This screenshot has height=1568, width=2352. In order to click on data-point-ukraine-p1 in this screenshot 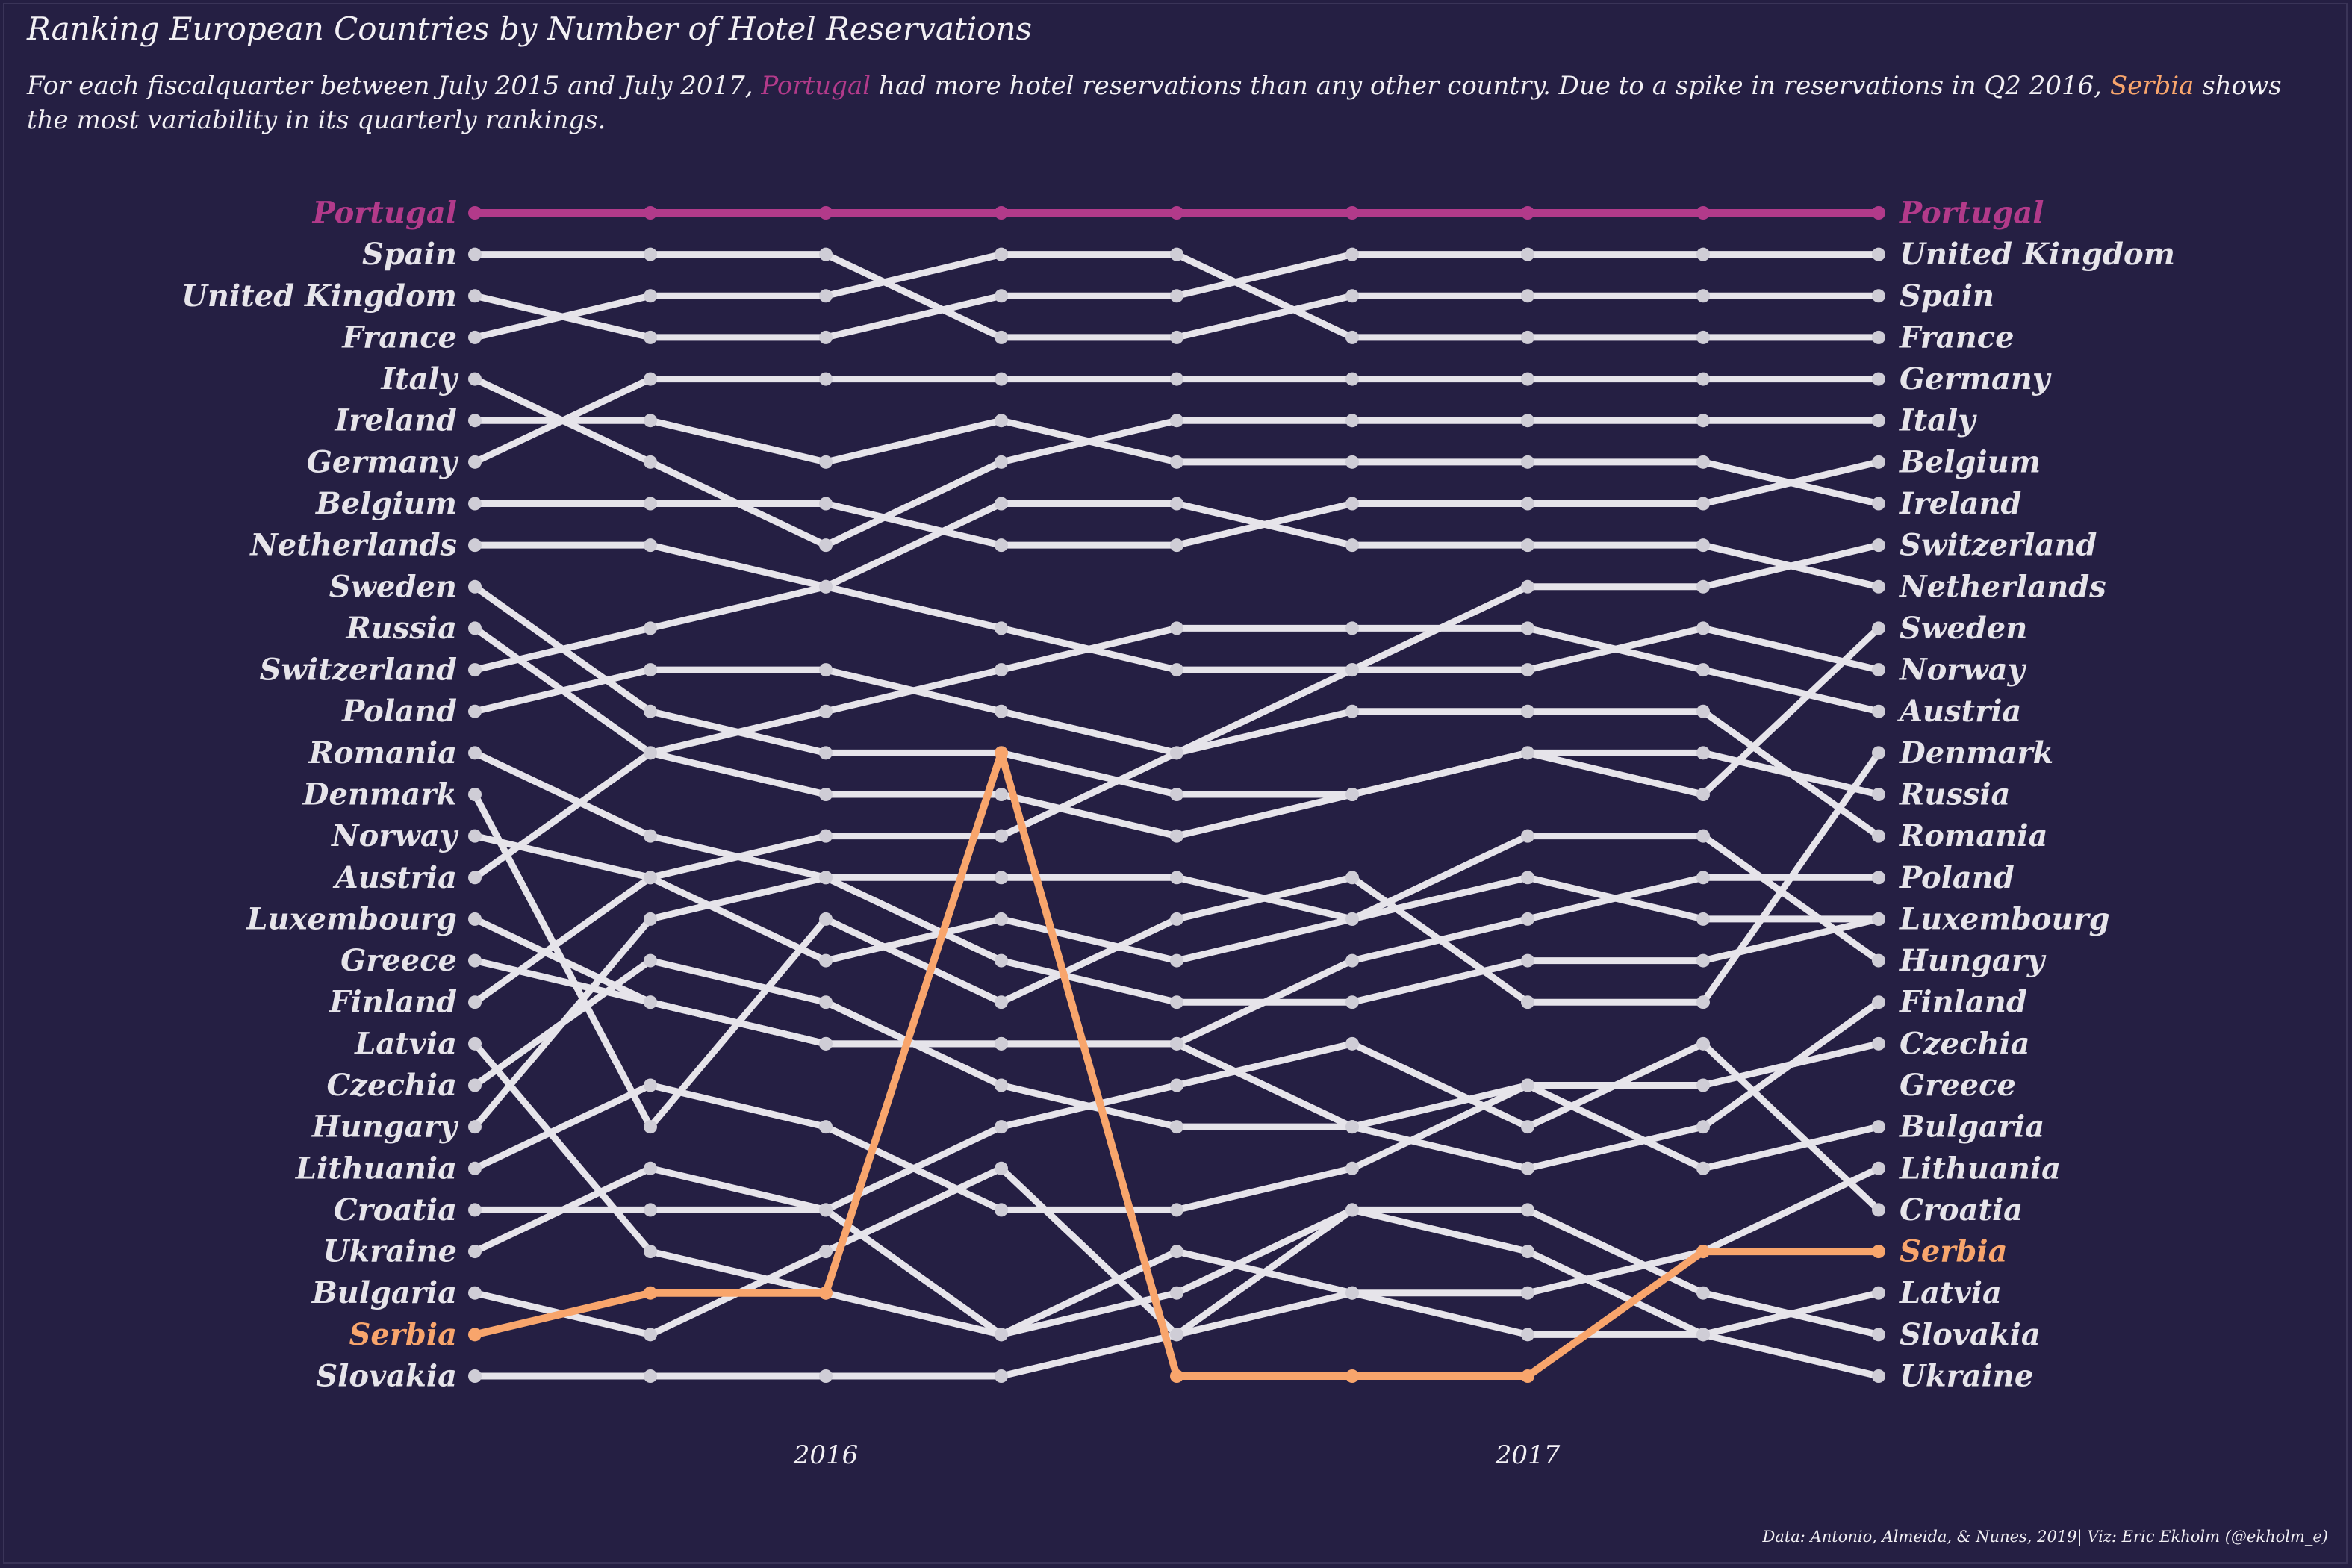, I will do `click(475, 1252)`.